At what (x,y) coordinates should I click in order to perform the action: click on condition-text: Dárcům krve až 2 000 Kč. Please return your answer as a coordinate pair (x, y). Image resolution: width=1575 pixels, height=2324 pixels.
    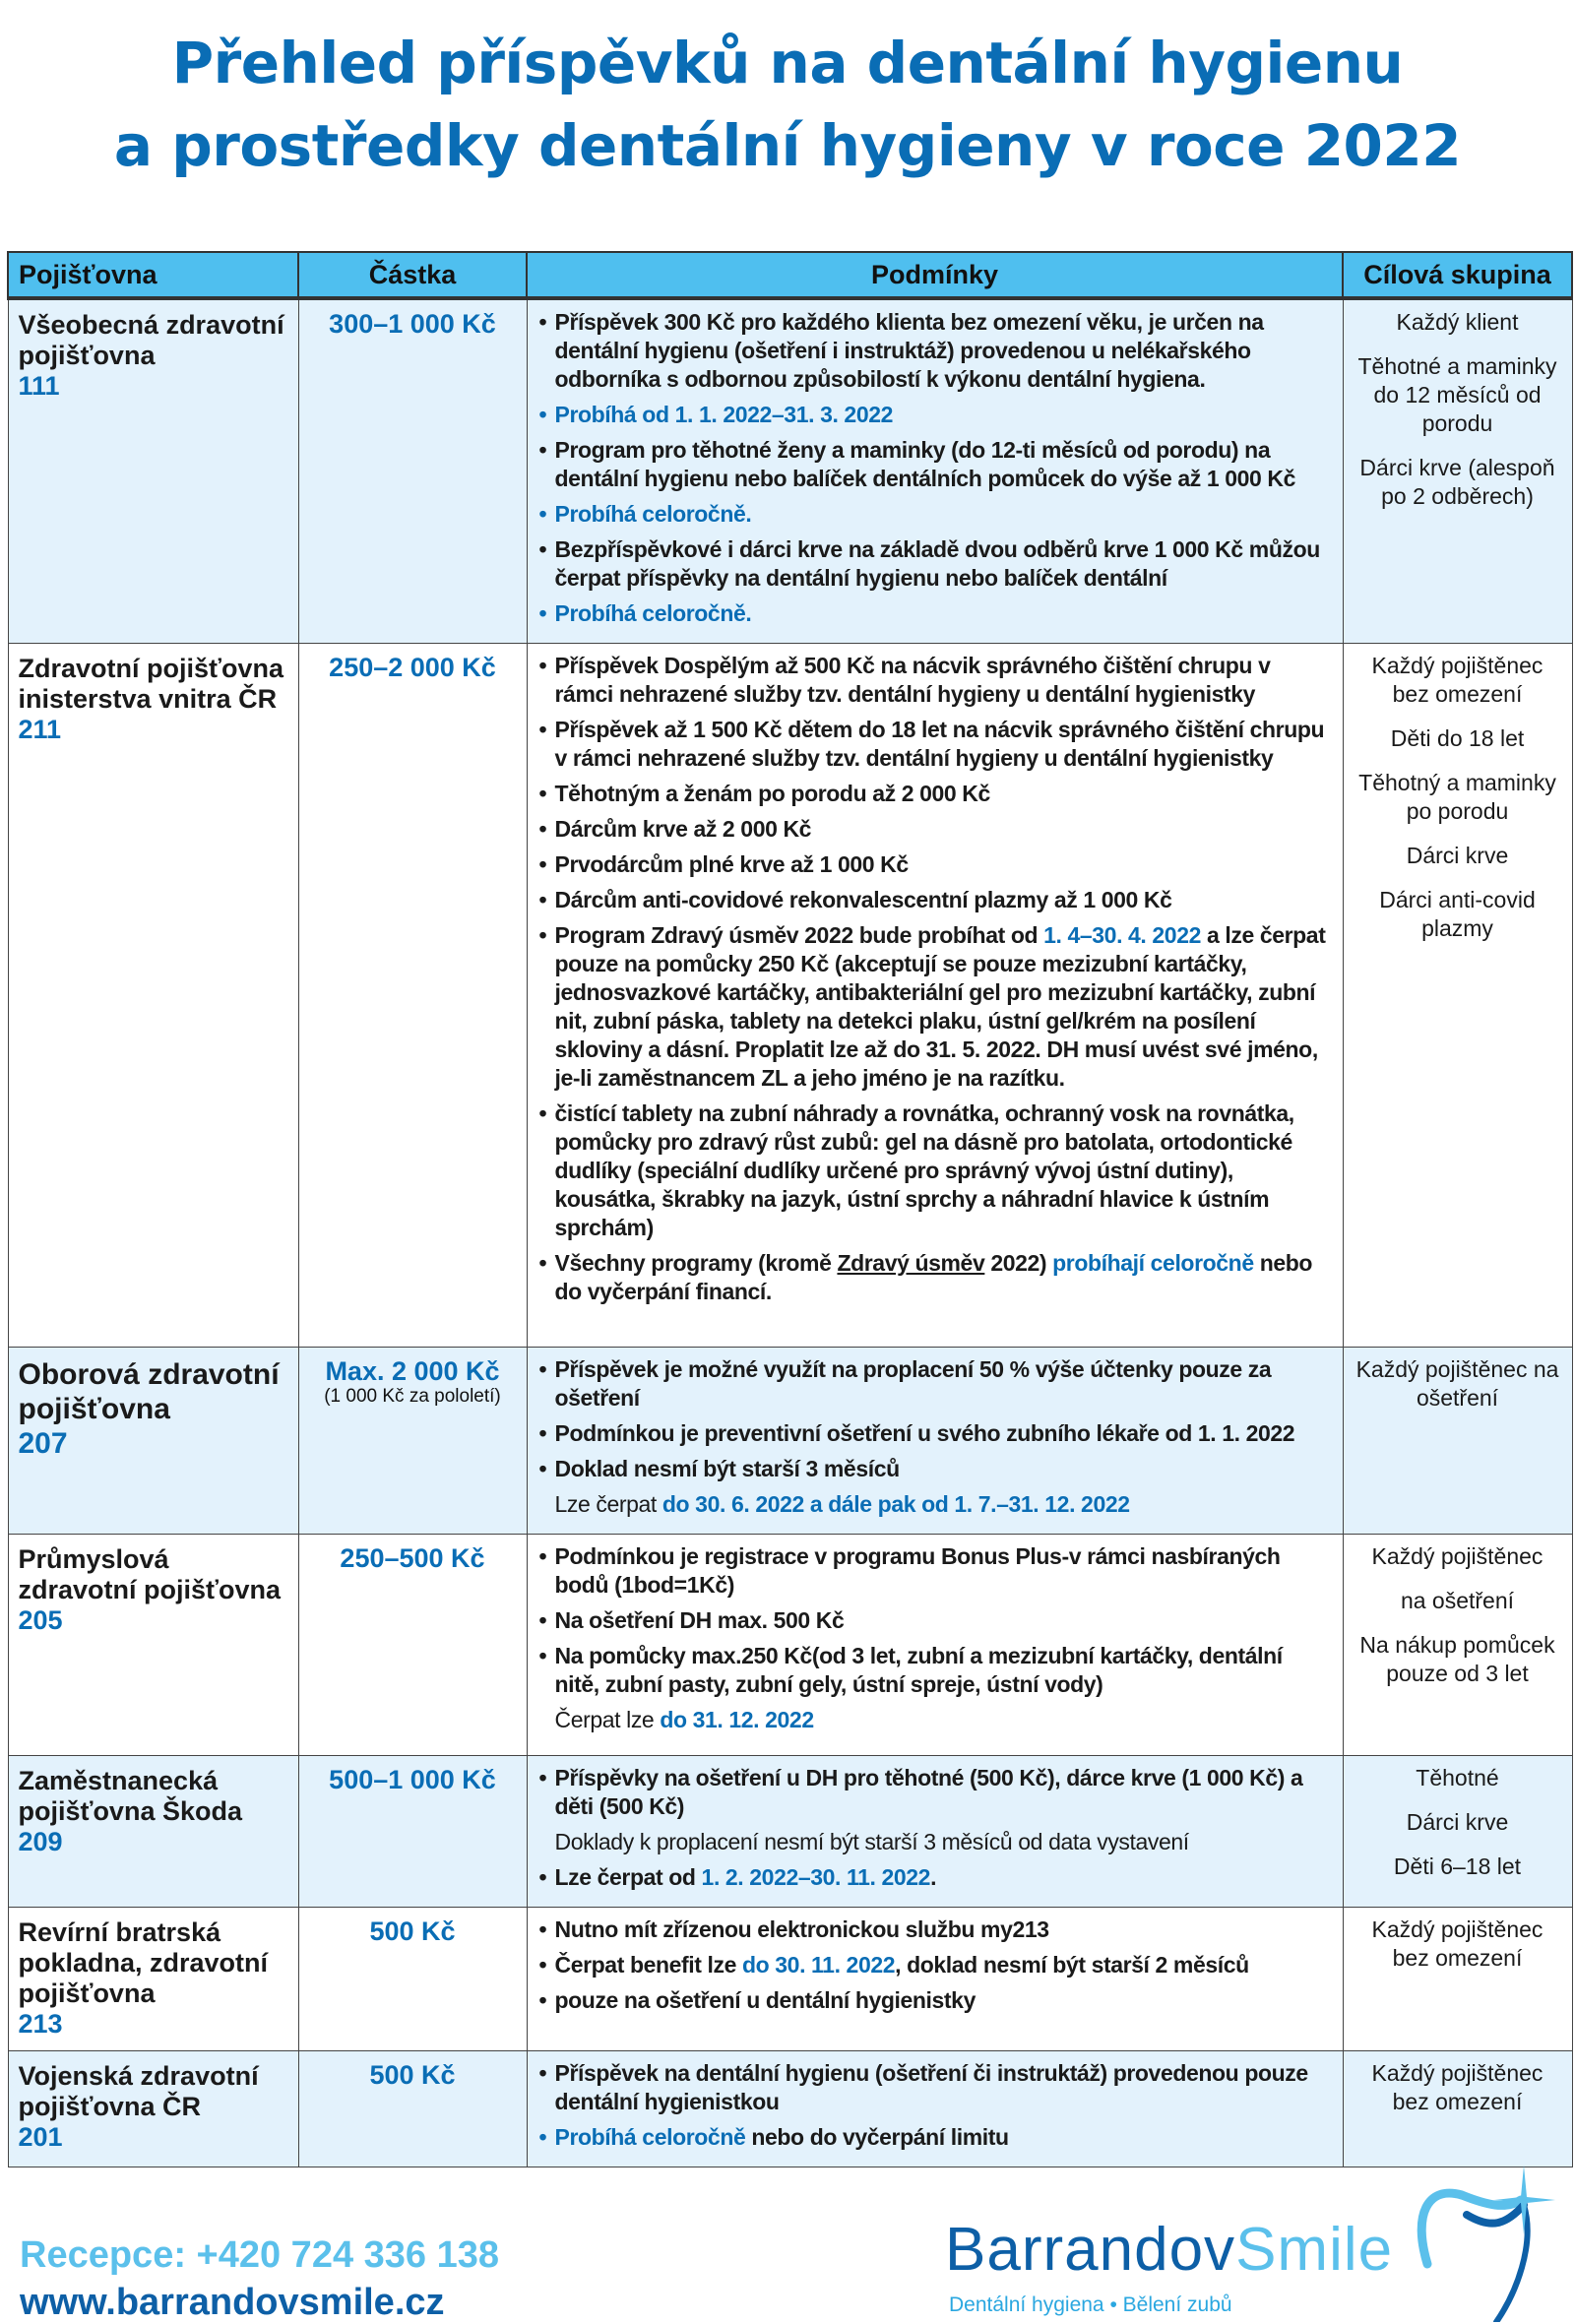
    Looking at the image, I should click on (683, 829).